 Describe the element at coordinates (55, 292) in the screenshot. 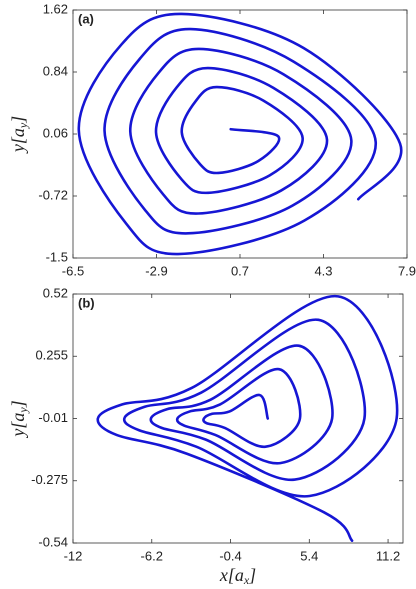

I see `y-tick-label: 0.52` at that location.